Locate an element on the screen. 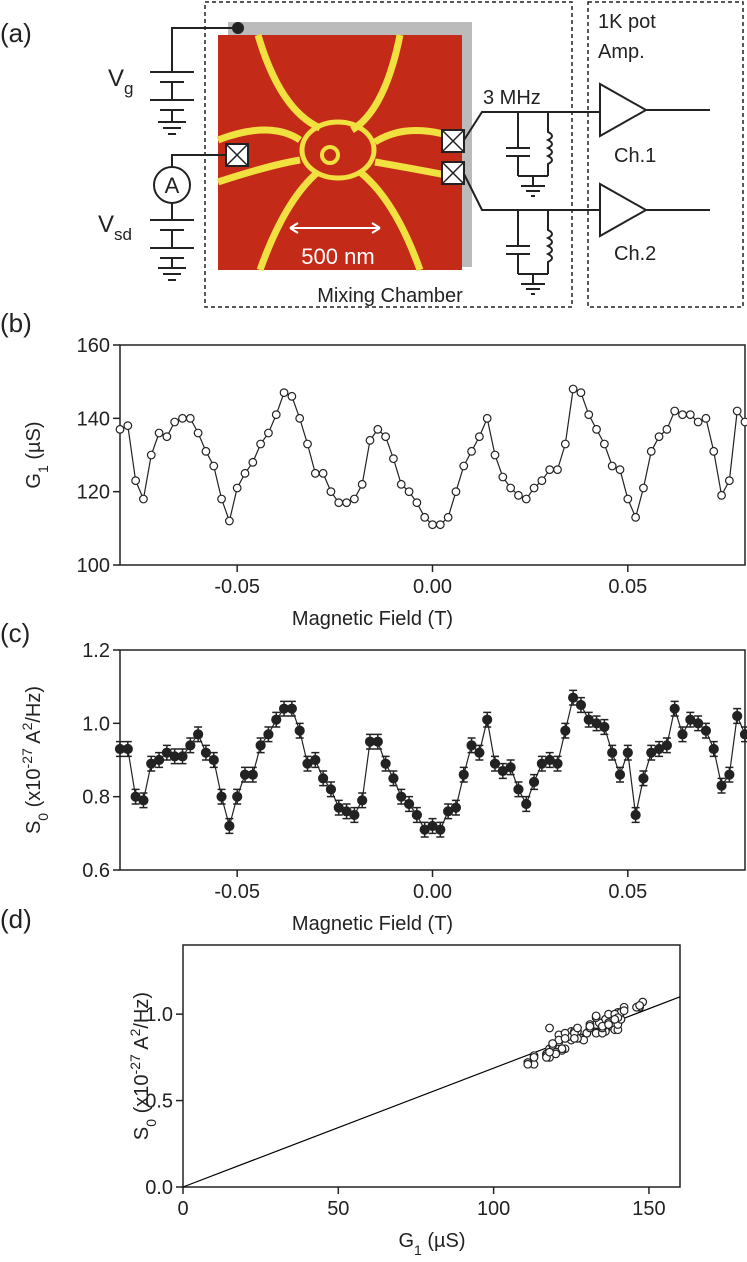 This screenshot has height=1262, width=747. y-tick-label: 0.6 is located at coordinates (96, 871).